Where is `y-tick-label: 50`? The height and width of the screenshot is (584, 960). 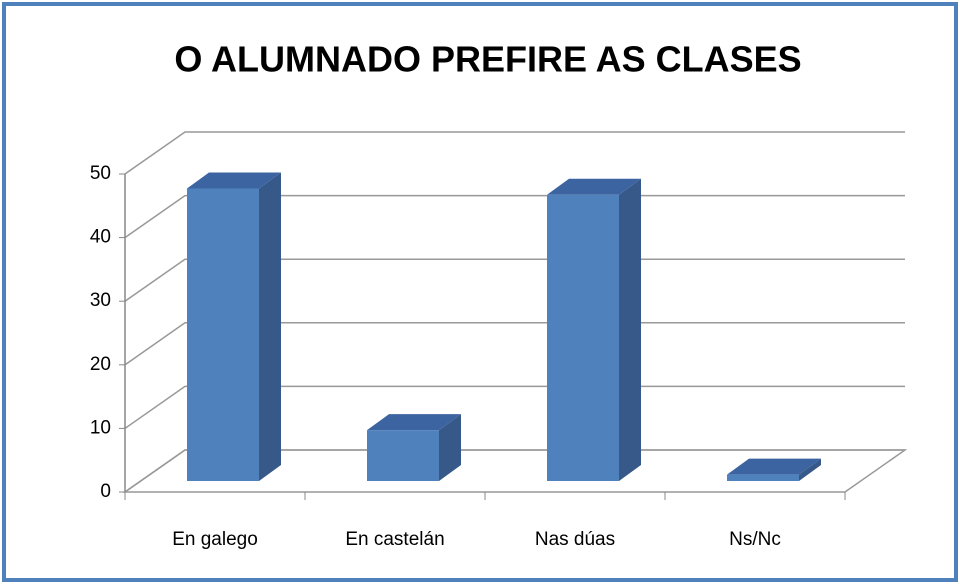
y-tick-label: 50 is located at coordinates (100, 173).